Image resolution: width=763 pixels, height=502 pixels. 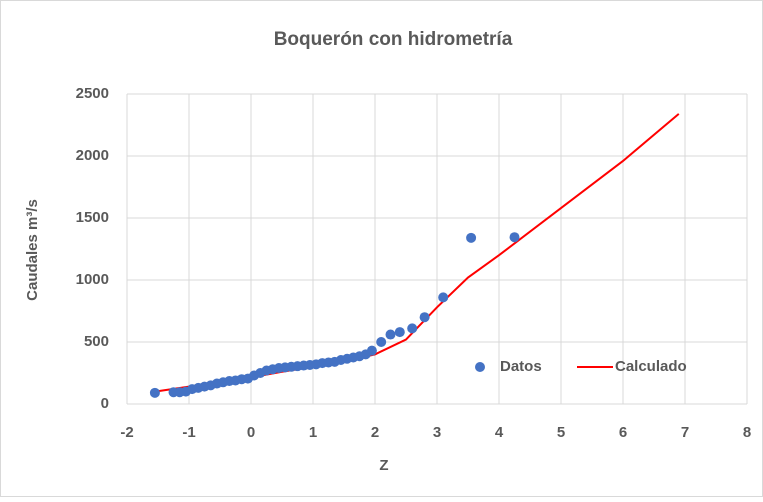 I want to click on x-tick-label: 5, so click(x=561, y=432).